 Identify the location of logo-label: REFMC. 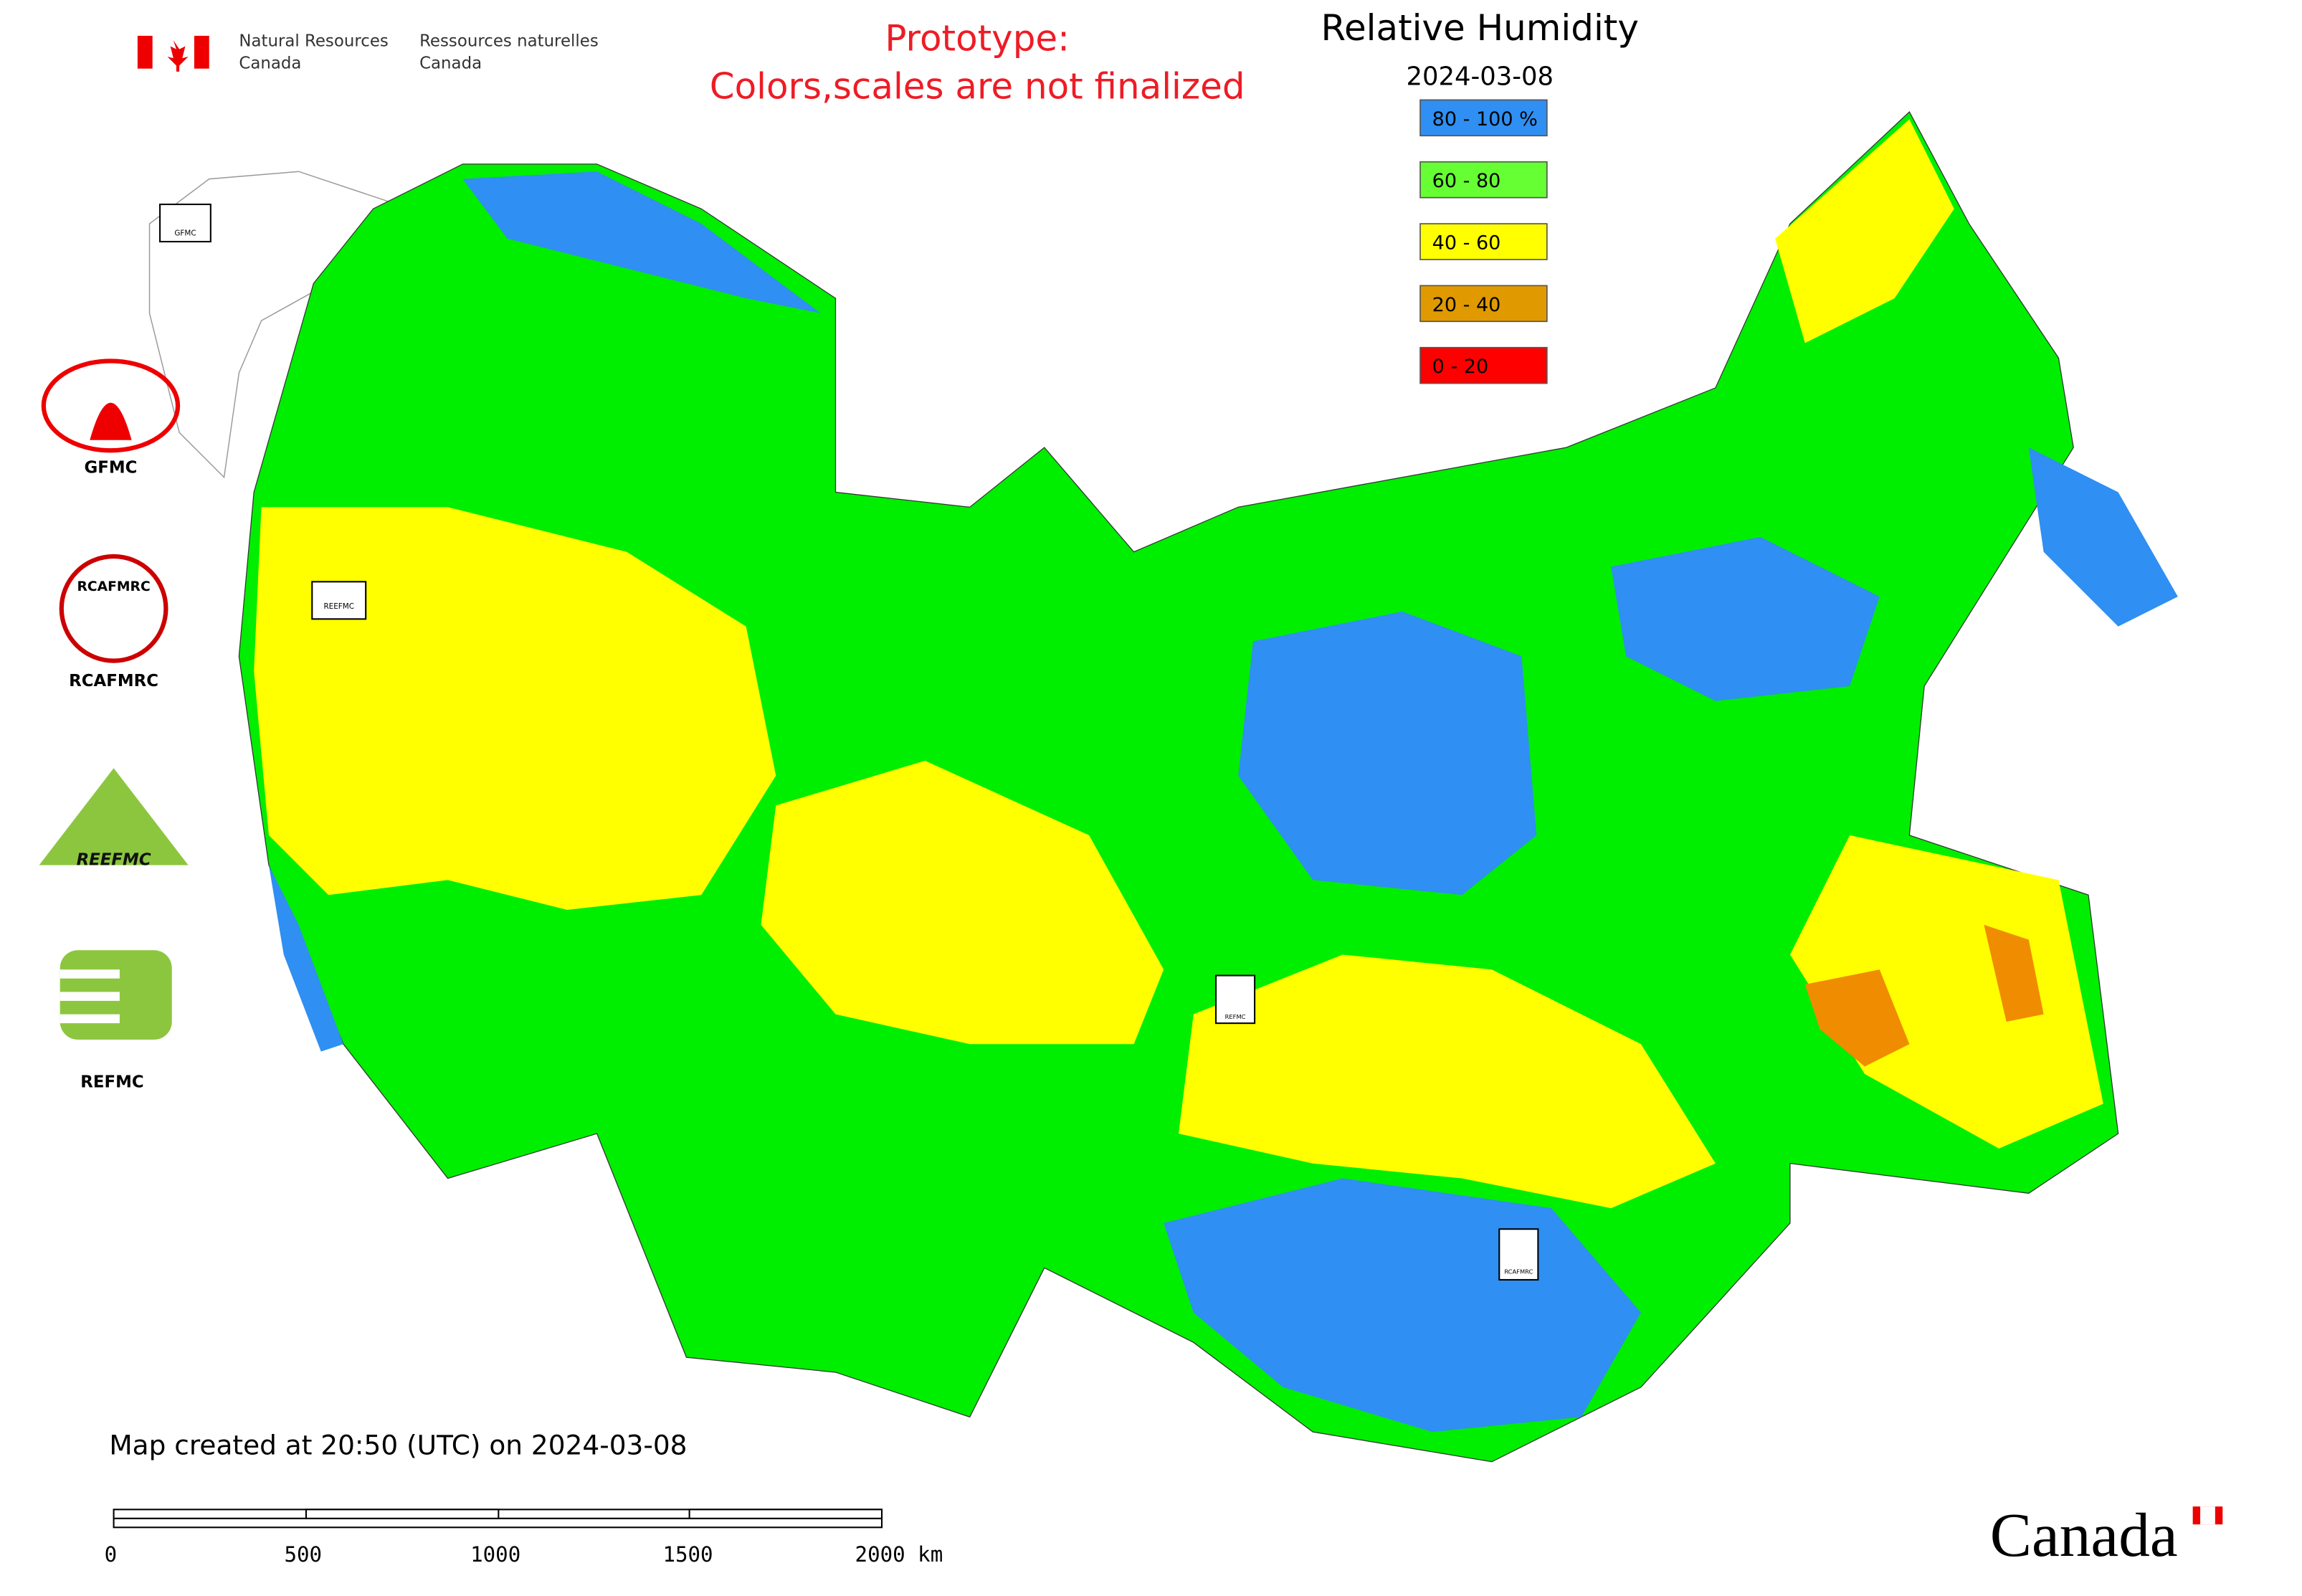
(112, 1082).